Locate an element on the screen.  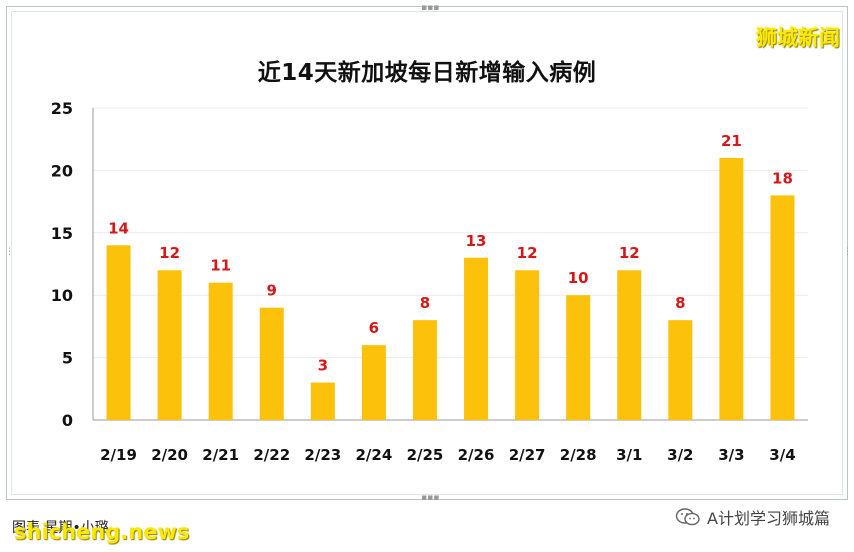
resize-handle-bottom: ▪▪▪ is located at coordinates (430, 498).